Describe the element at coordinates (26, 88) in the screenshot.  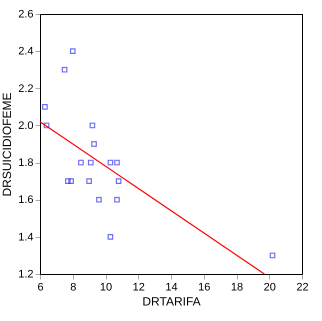
I see `y-tick-label: 2.2` at that location.